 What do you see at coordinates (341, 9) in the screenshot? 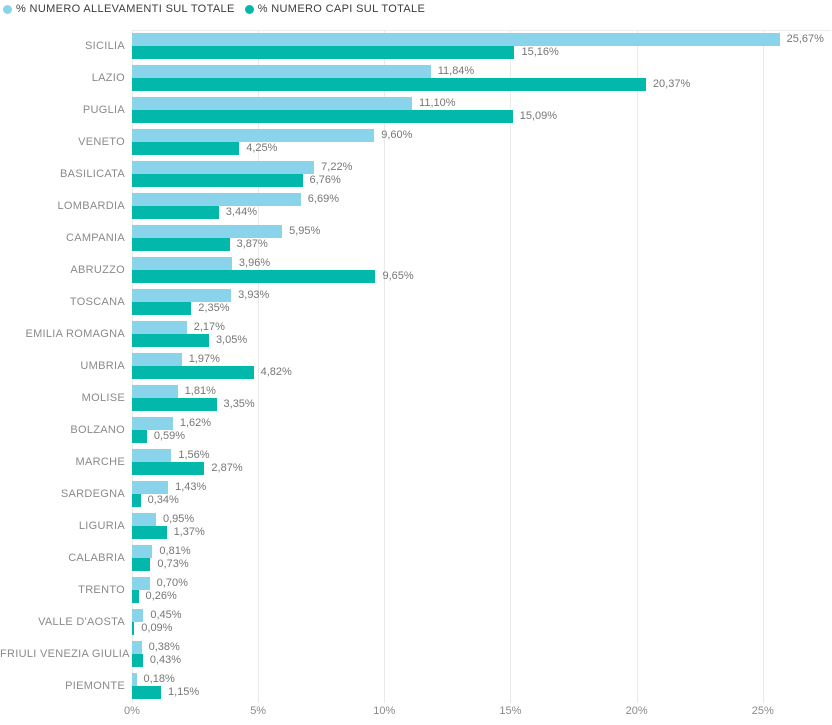
I see `legend-label-capi: % NUMERO CAPI SUL TOTALE` at bounding box center [341, 9].